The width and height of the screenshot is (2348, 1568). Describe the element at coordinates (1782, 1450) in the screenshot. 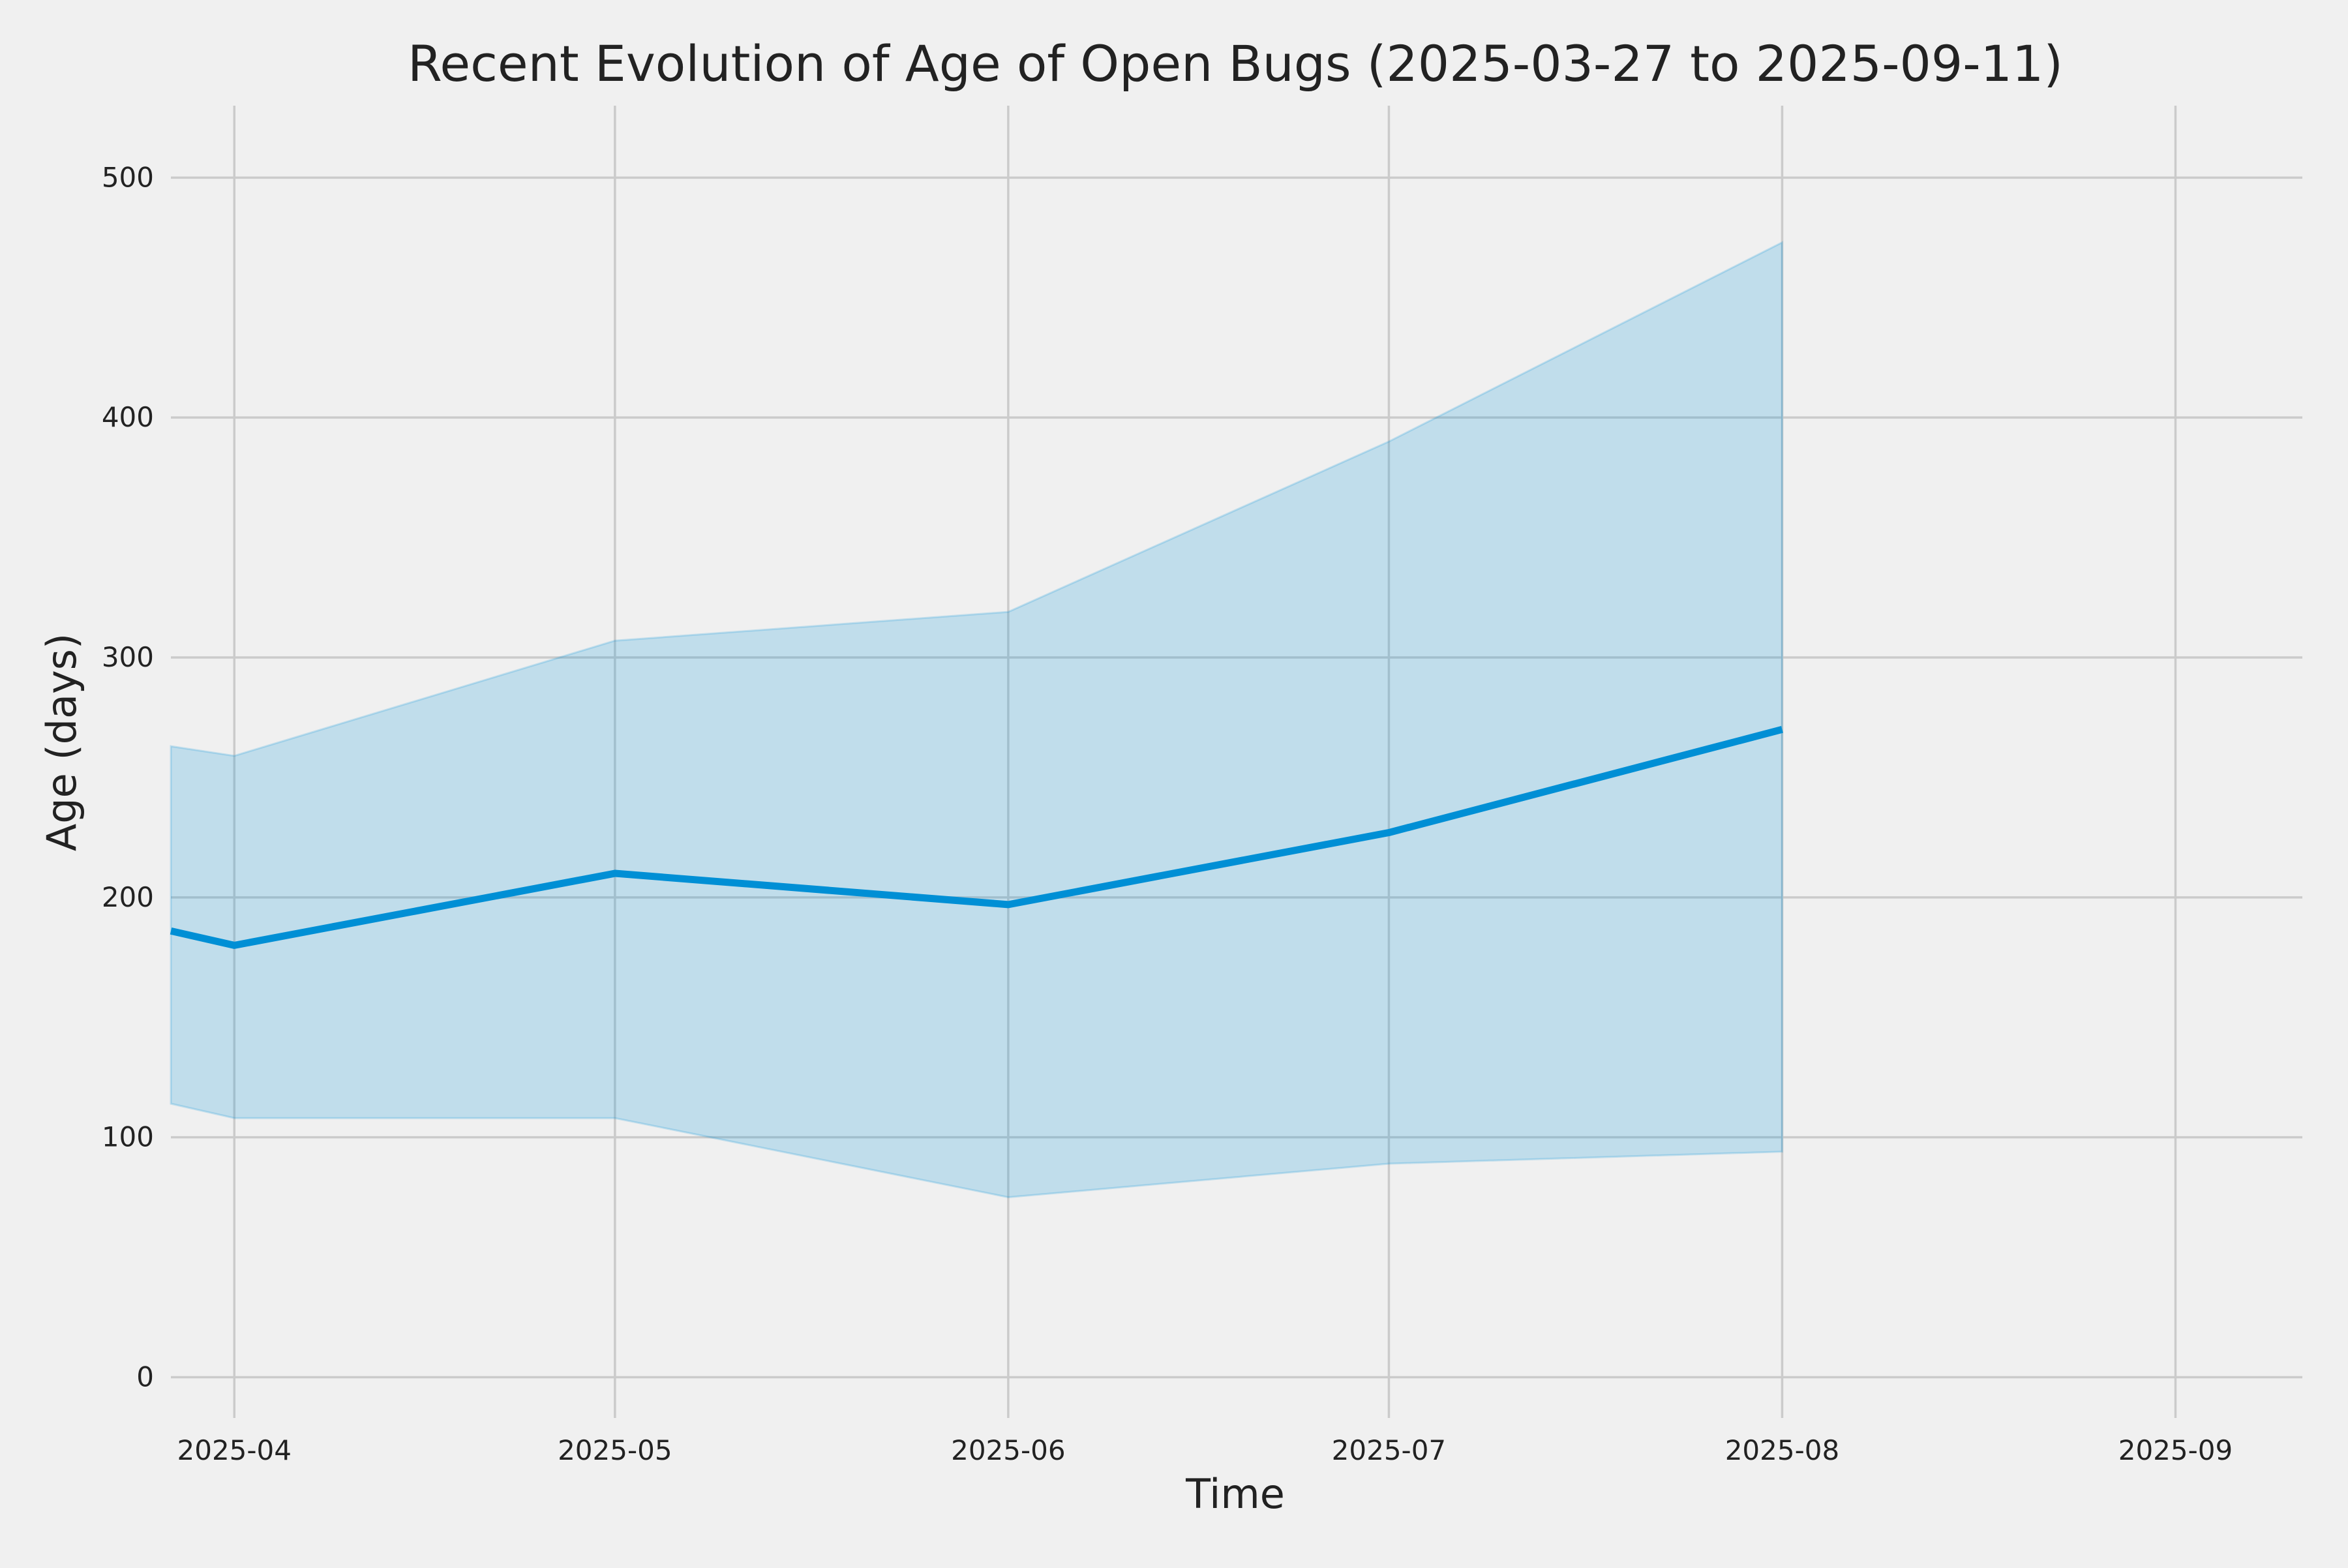

I see `x-tick-label: 2025-08` at that location.